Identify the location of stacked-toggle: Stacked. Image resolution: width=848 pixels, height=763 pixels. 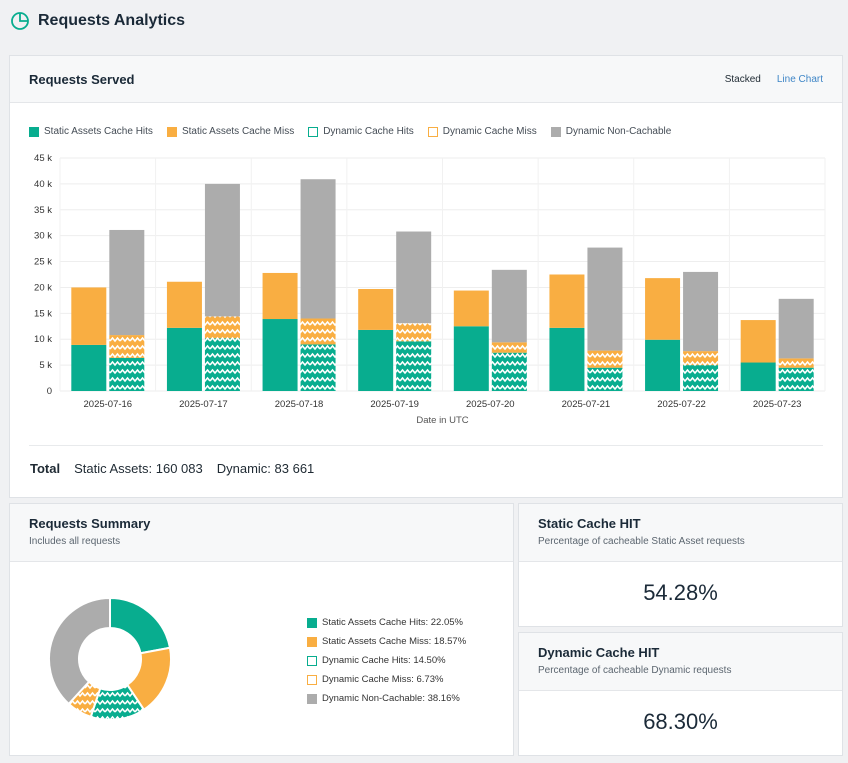
(742, 79).